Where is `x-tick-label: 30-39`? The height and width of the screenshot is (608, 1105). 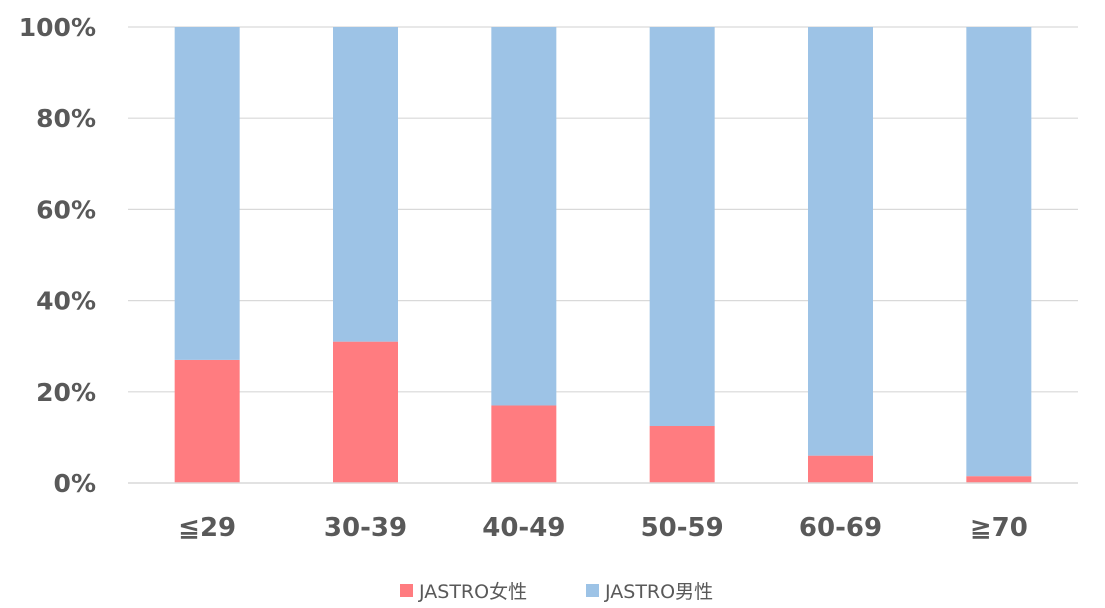
x-tick-label: 30-39 is located at coordinates (365, 528).